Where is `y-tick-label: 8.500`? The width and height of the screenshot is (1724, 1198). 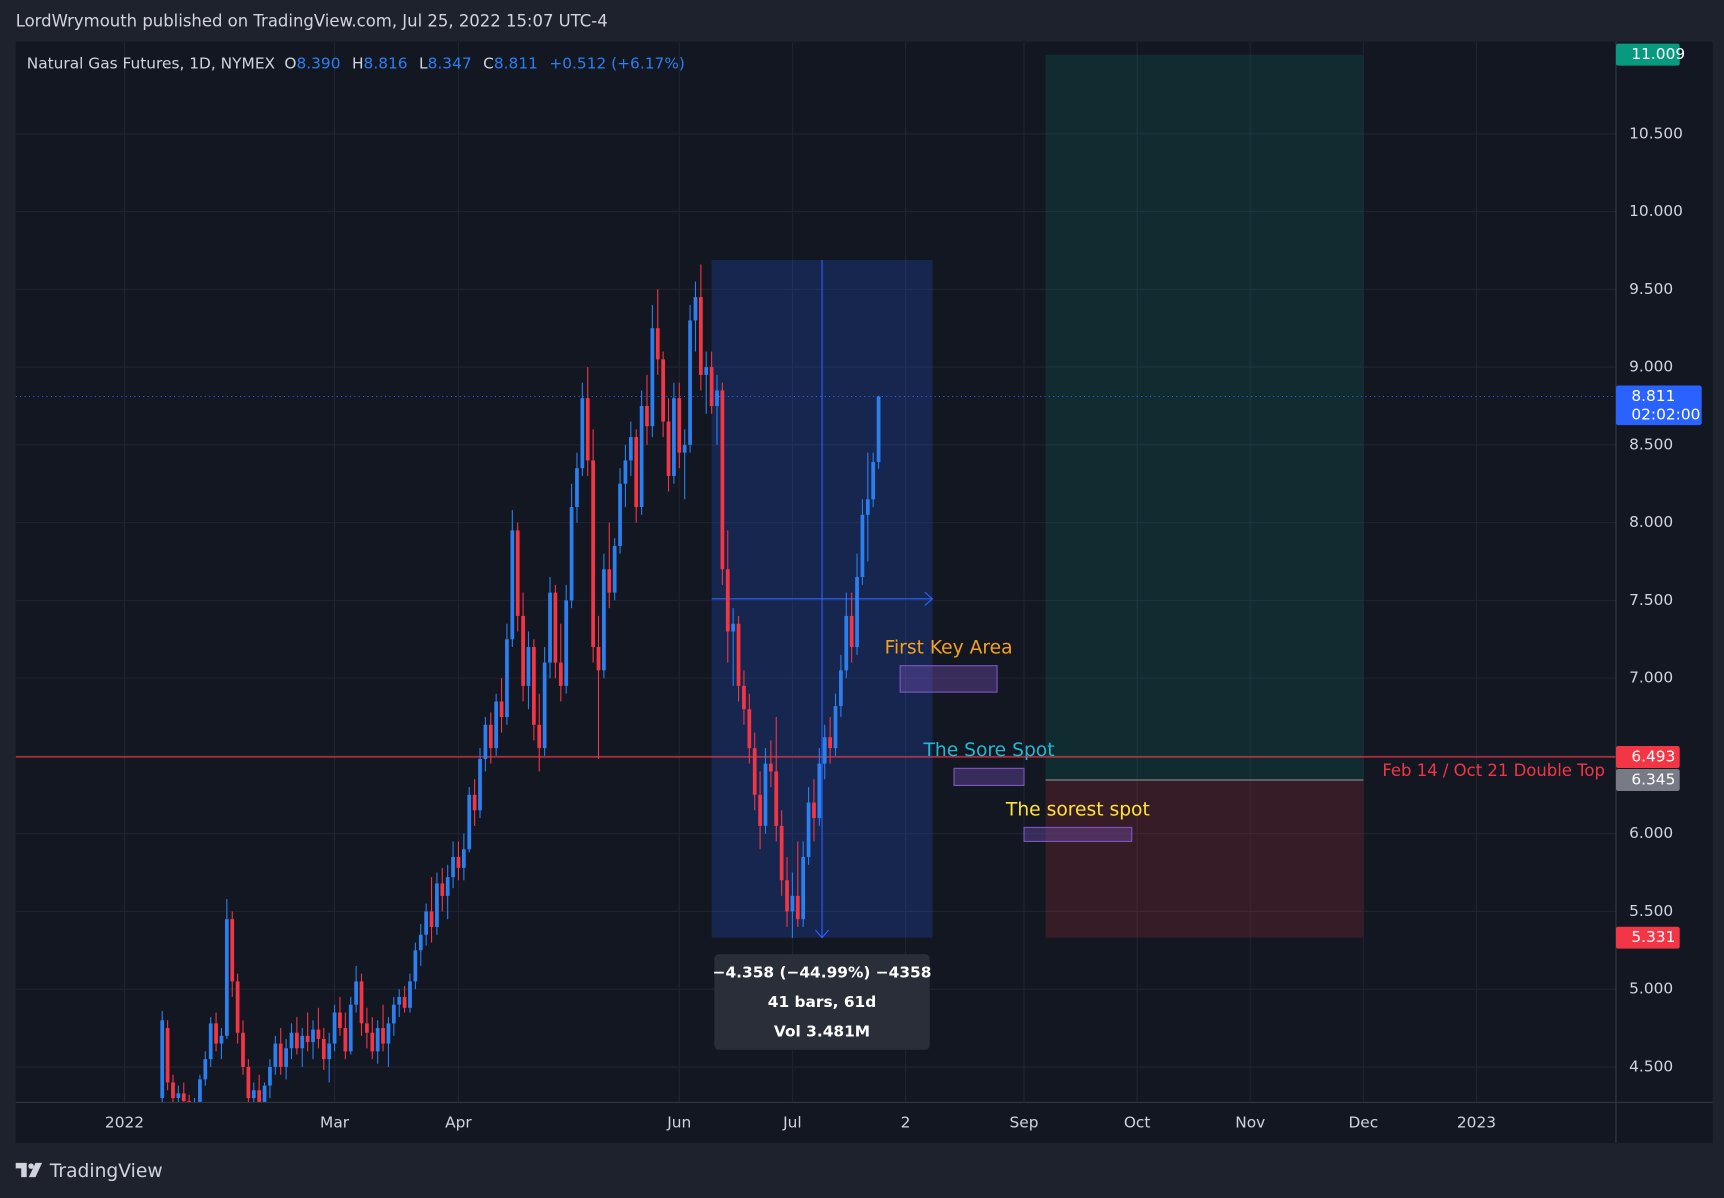
y-tick-label: 8.500 is located at coordinates (1651, 444).